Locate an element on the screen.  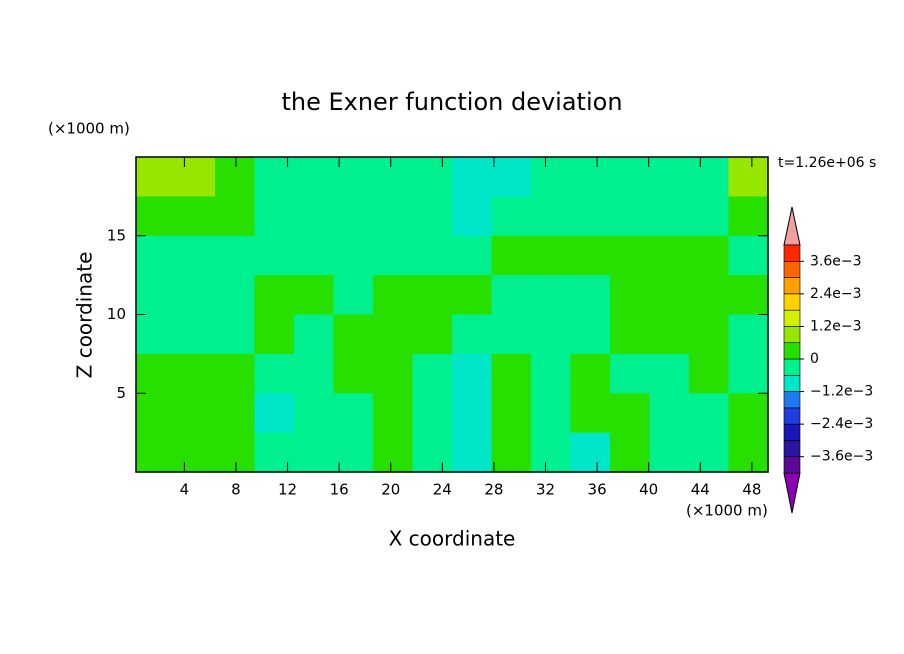
x-tick-label: 12 is located at coordinates (287, 490).